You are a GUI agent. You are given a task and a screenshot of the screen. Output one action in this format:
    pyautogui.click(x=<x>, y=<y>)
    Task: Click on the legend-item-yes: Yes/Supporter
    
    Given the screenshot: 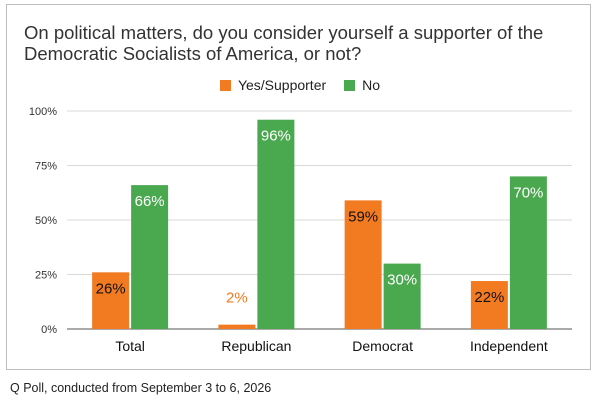 What is the action you would take?
    pyautogui.click(x=273, y=85)
    